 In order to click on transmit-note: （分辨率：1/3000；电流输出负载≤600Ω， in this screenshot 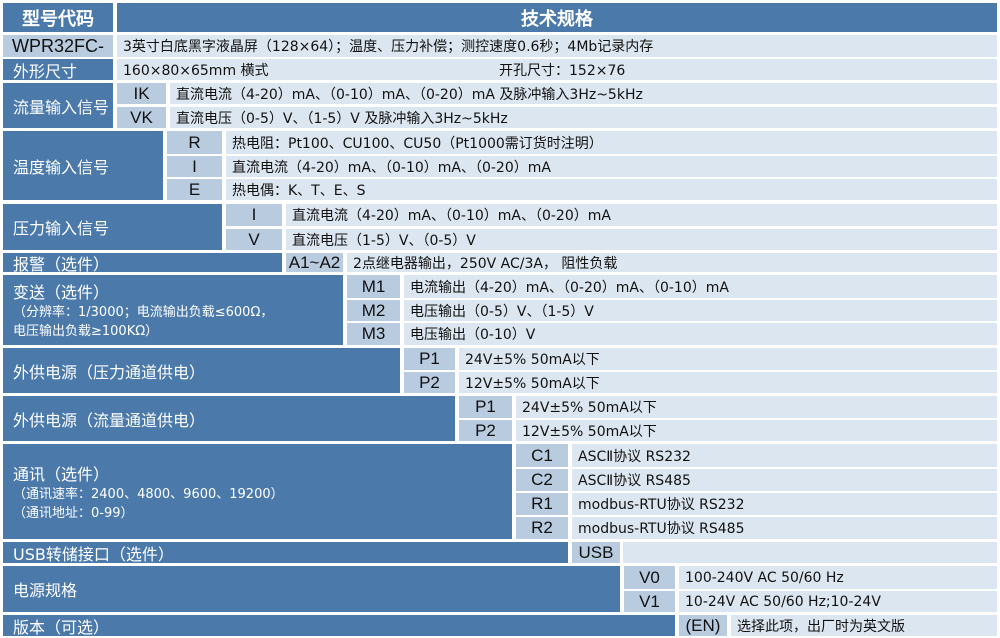, I will do `click(143, 312)`.